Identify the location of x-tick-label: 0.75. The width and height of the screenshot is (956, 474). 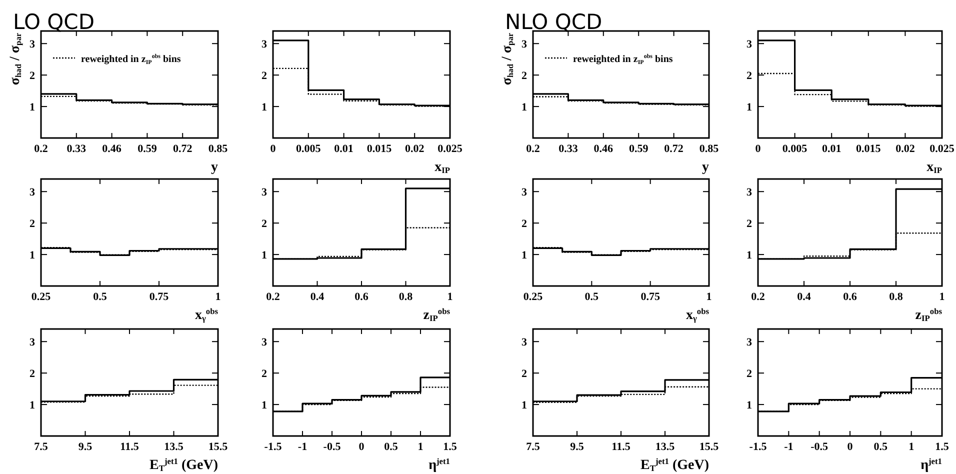
(159, 297).